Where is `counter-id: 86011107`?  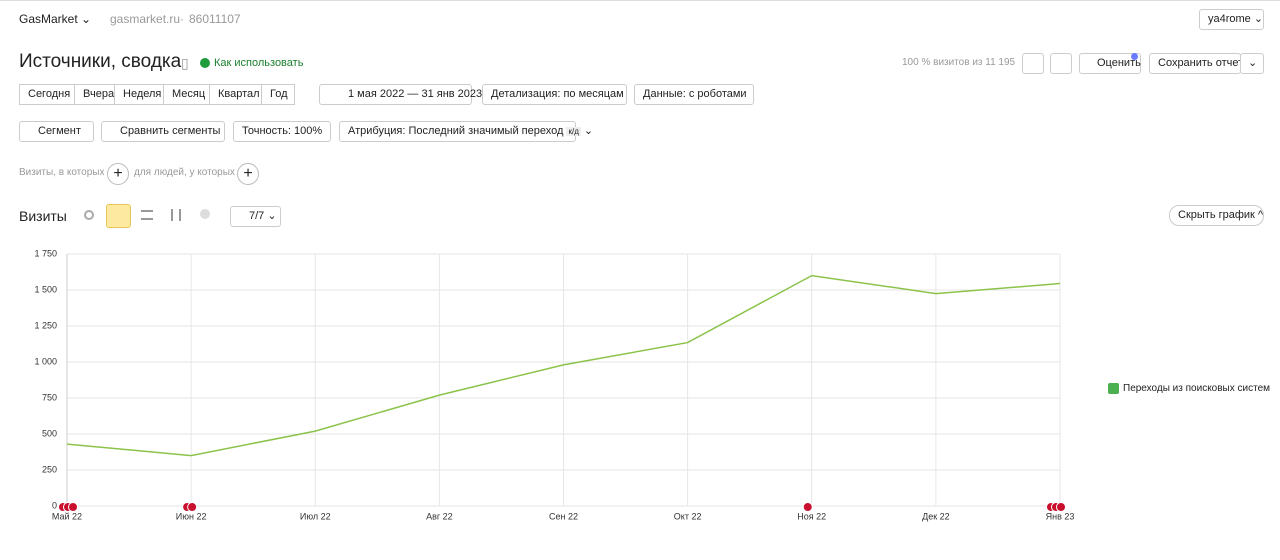
counter-id: 86011107 is located at coordinates (215, 19).